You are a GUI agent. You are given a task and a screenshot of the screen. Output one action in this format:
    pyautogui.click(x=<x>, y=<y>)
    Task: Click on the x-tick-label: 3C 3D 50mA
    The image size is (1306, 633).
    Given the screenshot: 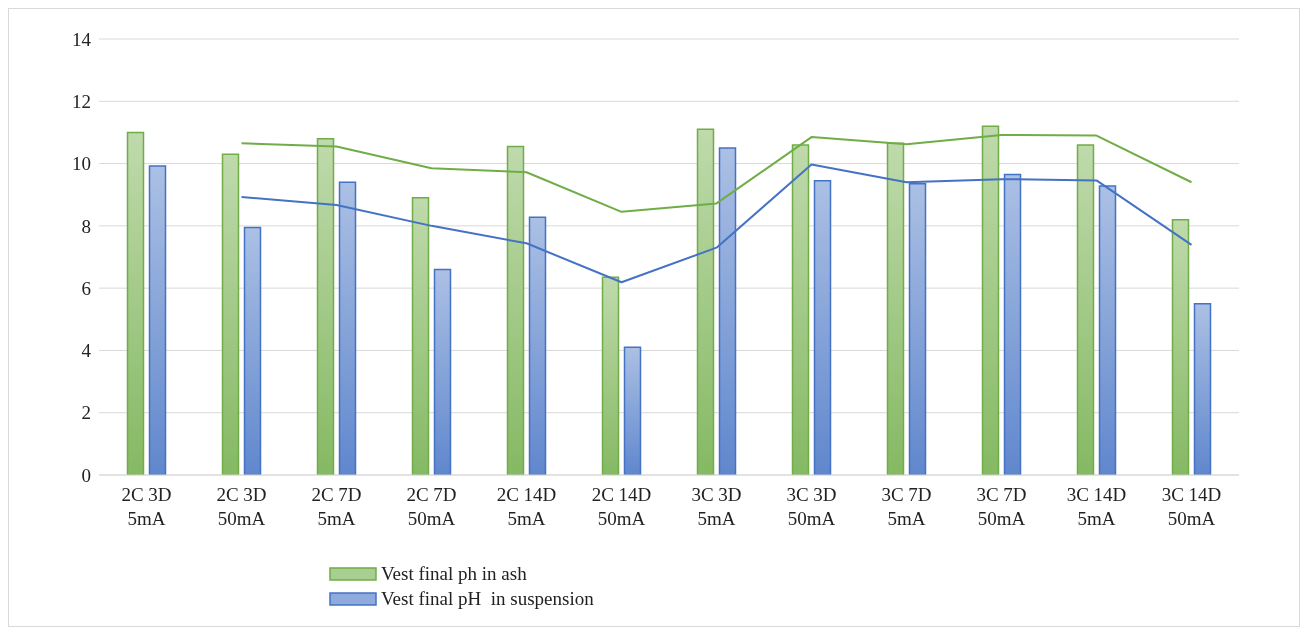 What is the action you would take?
    pyautogui.click(x=811, y=506)
    